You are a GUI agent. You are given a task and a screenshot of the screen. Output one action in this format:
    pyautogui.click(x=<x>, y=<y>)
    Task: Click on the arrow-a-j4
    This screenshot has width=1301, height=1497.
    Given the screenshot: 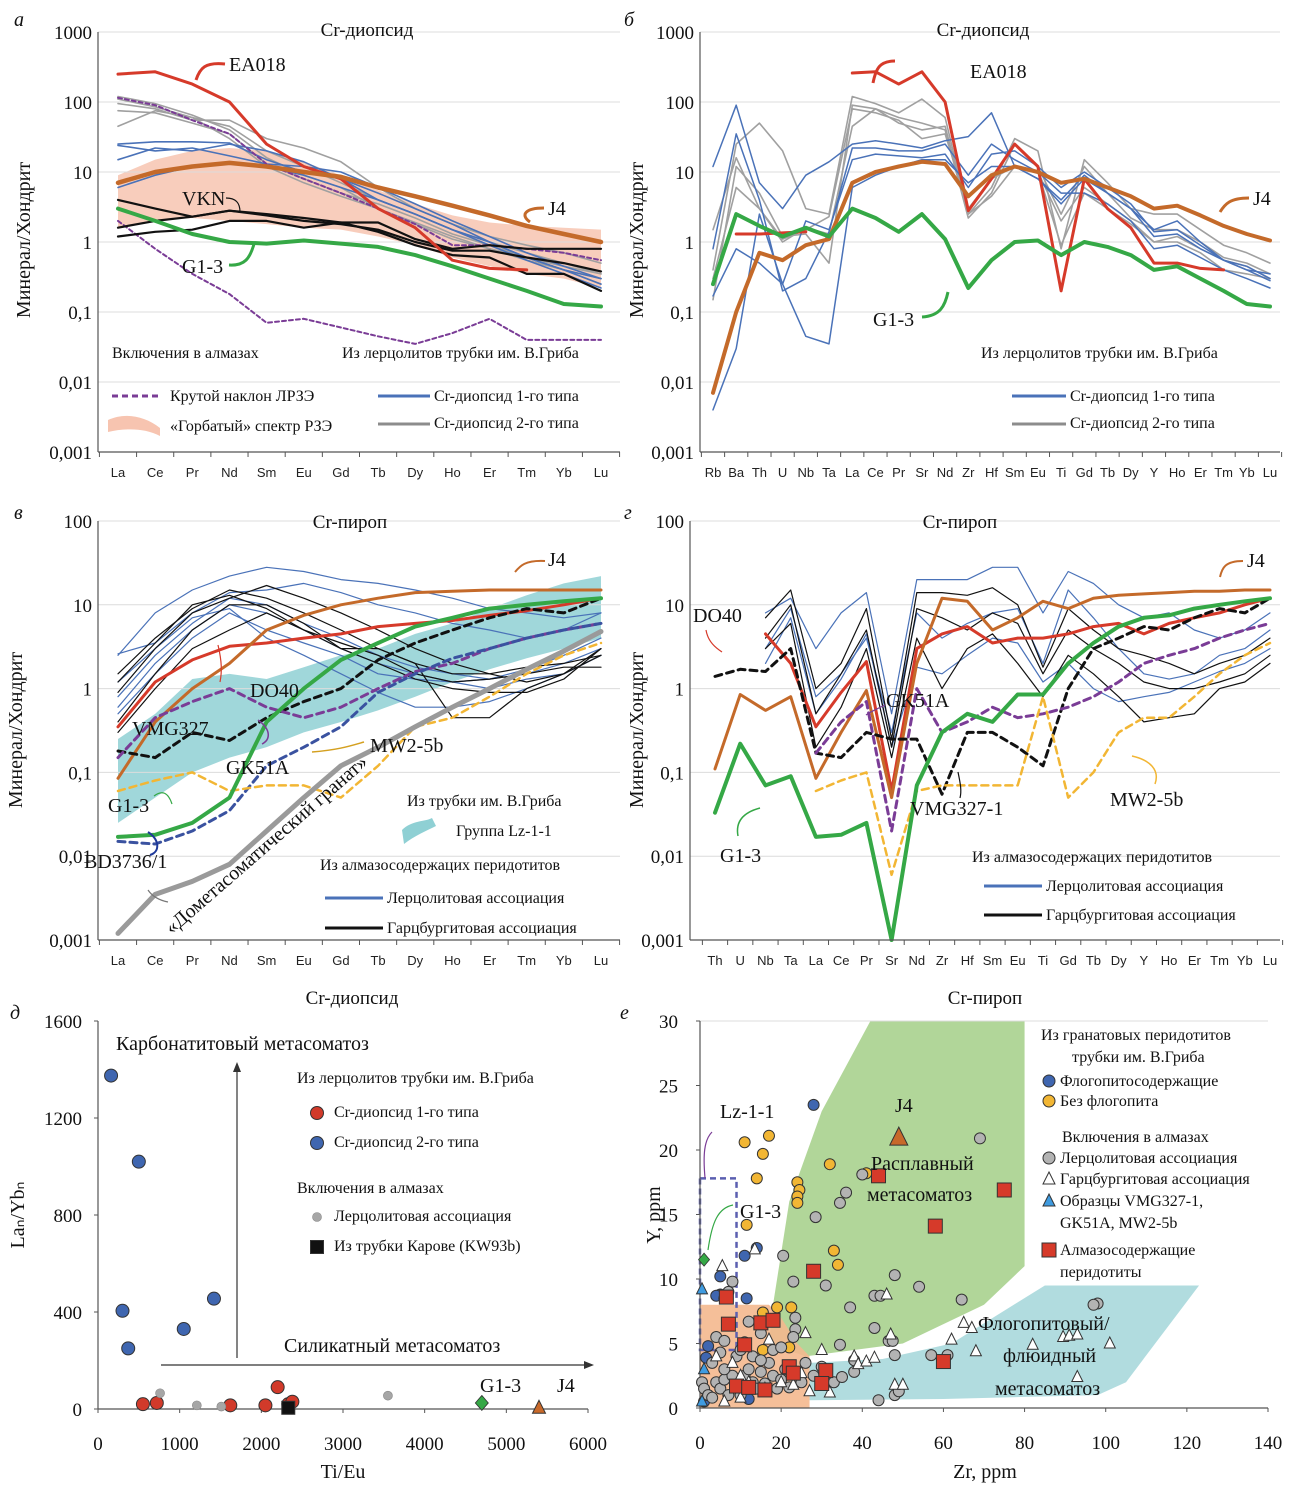 What is the action you would take?
    pyautogui.click(x=534, y=215)
    